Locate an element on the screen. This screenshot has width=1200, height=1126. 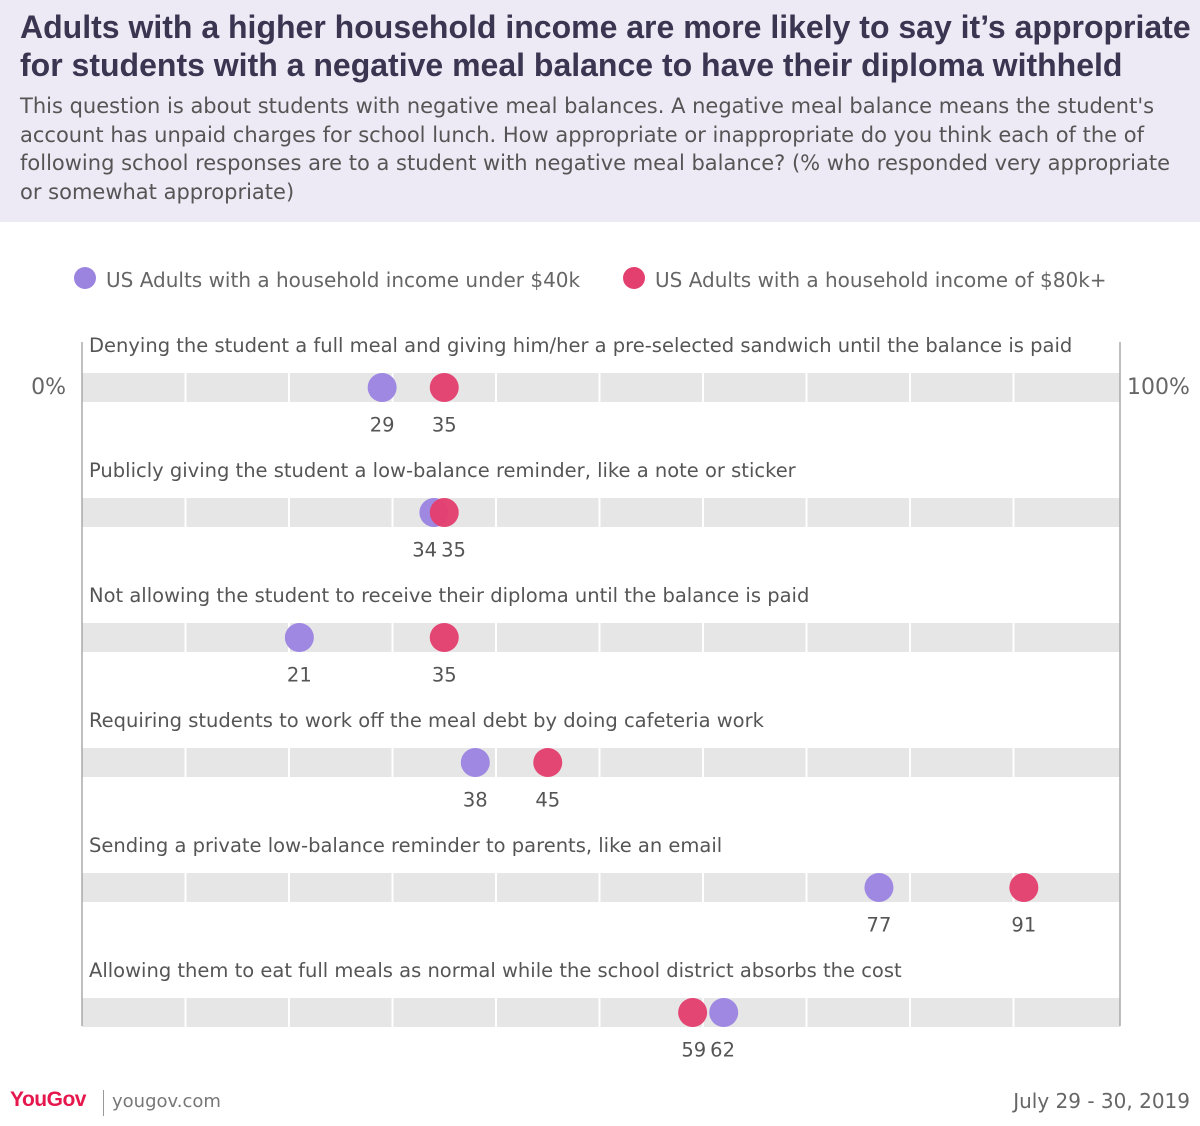
value-label-row-1-series-2: 35 is located at coordinates (444, 425).